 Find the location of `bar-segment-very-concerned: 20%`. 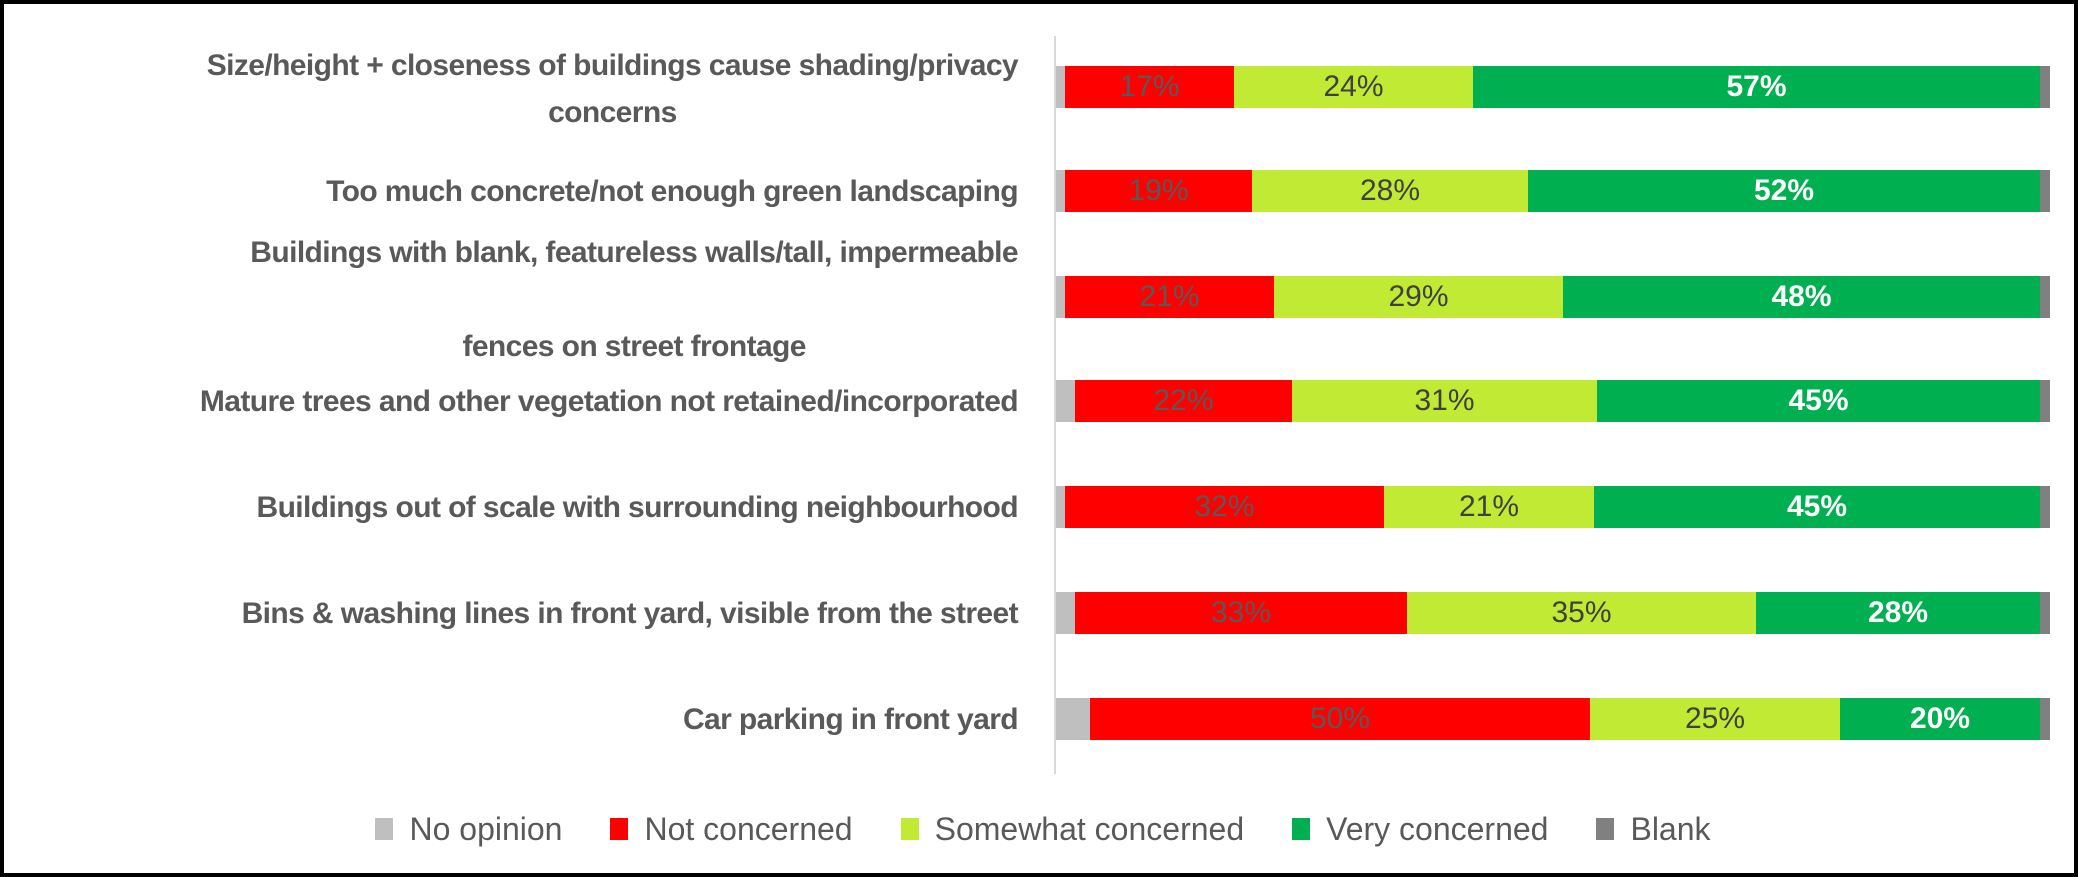

bar-segment-very-concerned: 20% is located at coordinates (1940, 719).